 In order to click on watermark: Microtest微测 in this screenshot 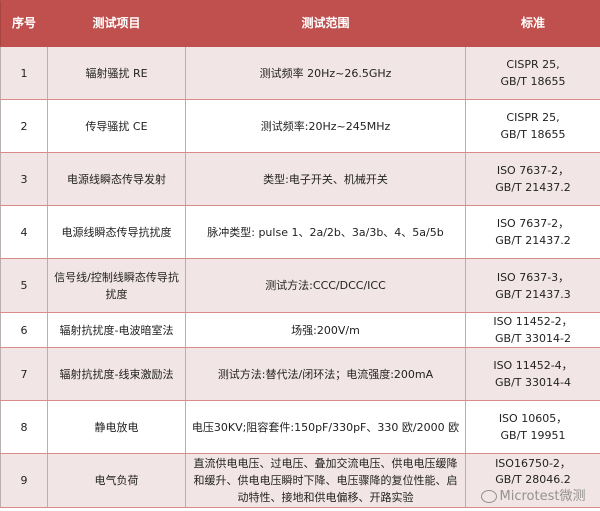, I will do `click(533, 496)`.